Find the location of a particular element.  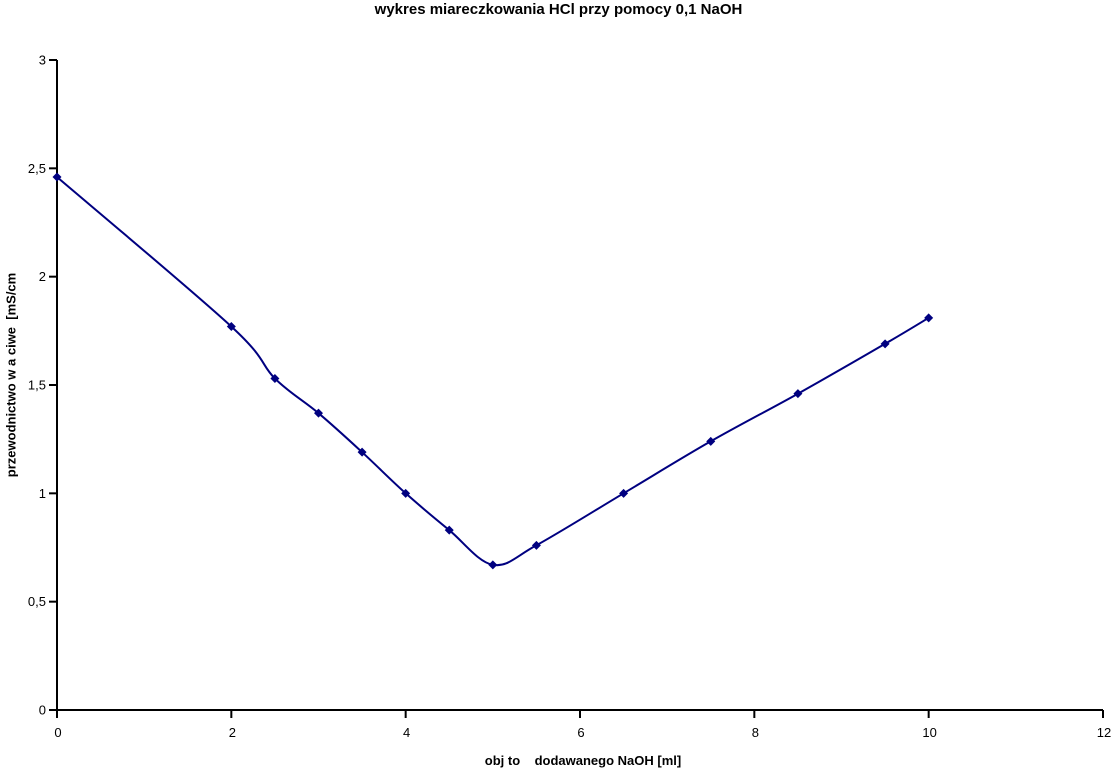

y-axis-label: przewodnictwo w a ciwe [mS/cm is located at coordinates (11, 375).